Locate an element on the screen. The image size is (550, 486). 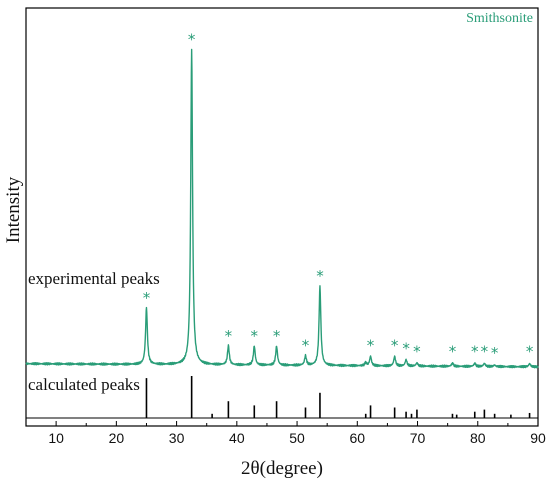
x-tick-label: 30 is located at coordinates (177, 438).